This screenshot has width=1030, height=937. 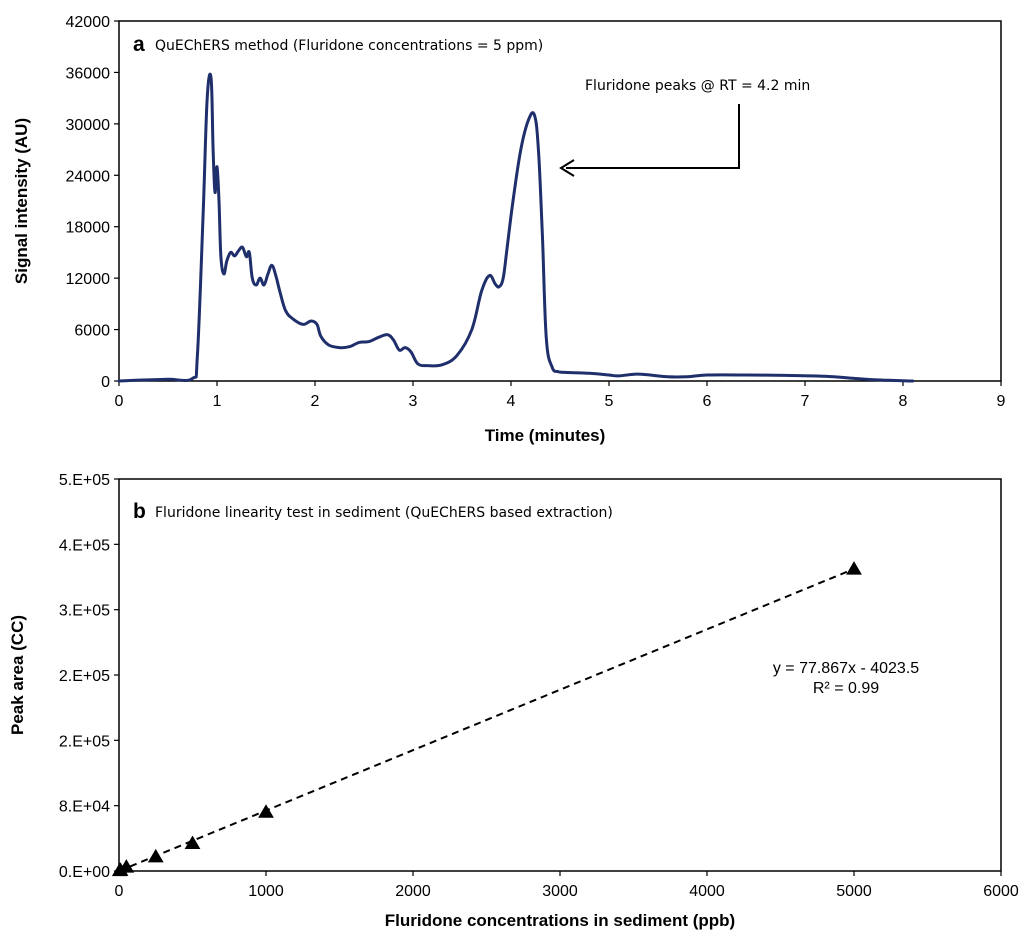 I want to click on panel-b-x-tick-label: 6000, so click(x=1001, y=891).